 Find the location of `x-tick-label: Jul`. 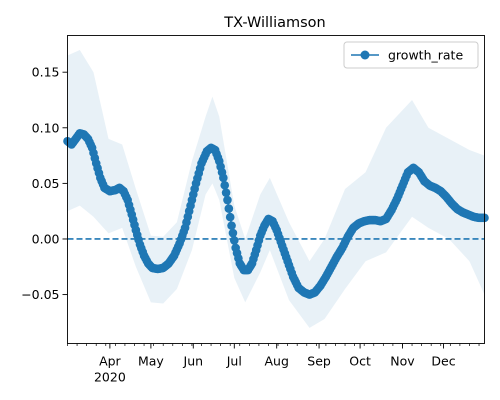

x-tick-label: Jul is located at coordinates (234, 361).